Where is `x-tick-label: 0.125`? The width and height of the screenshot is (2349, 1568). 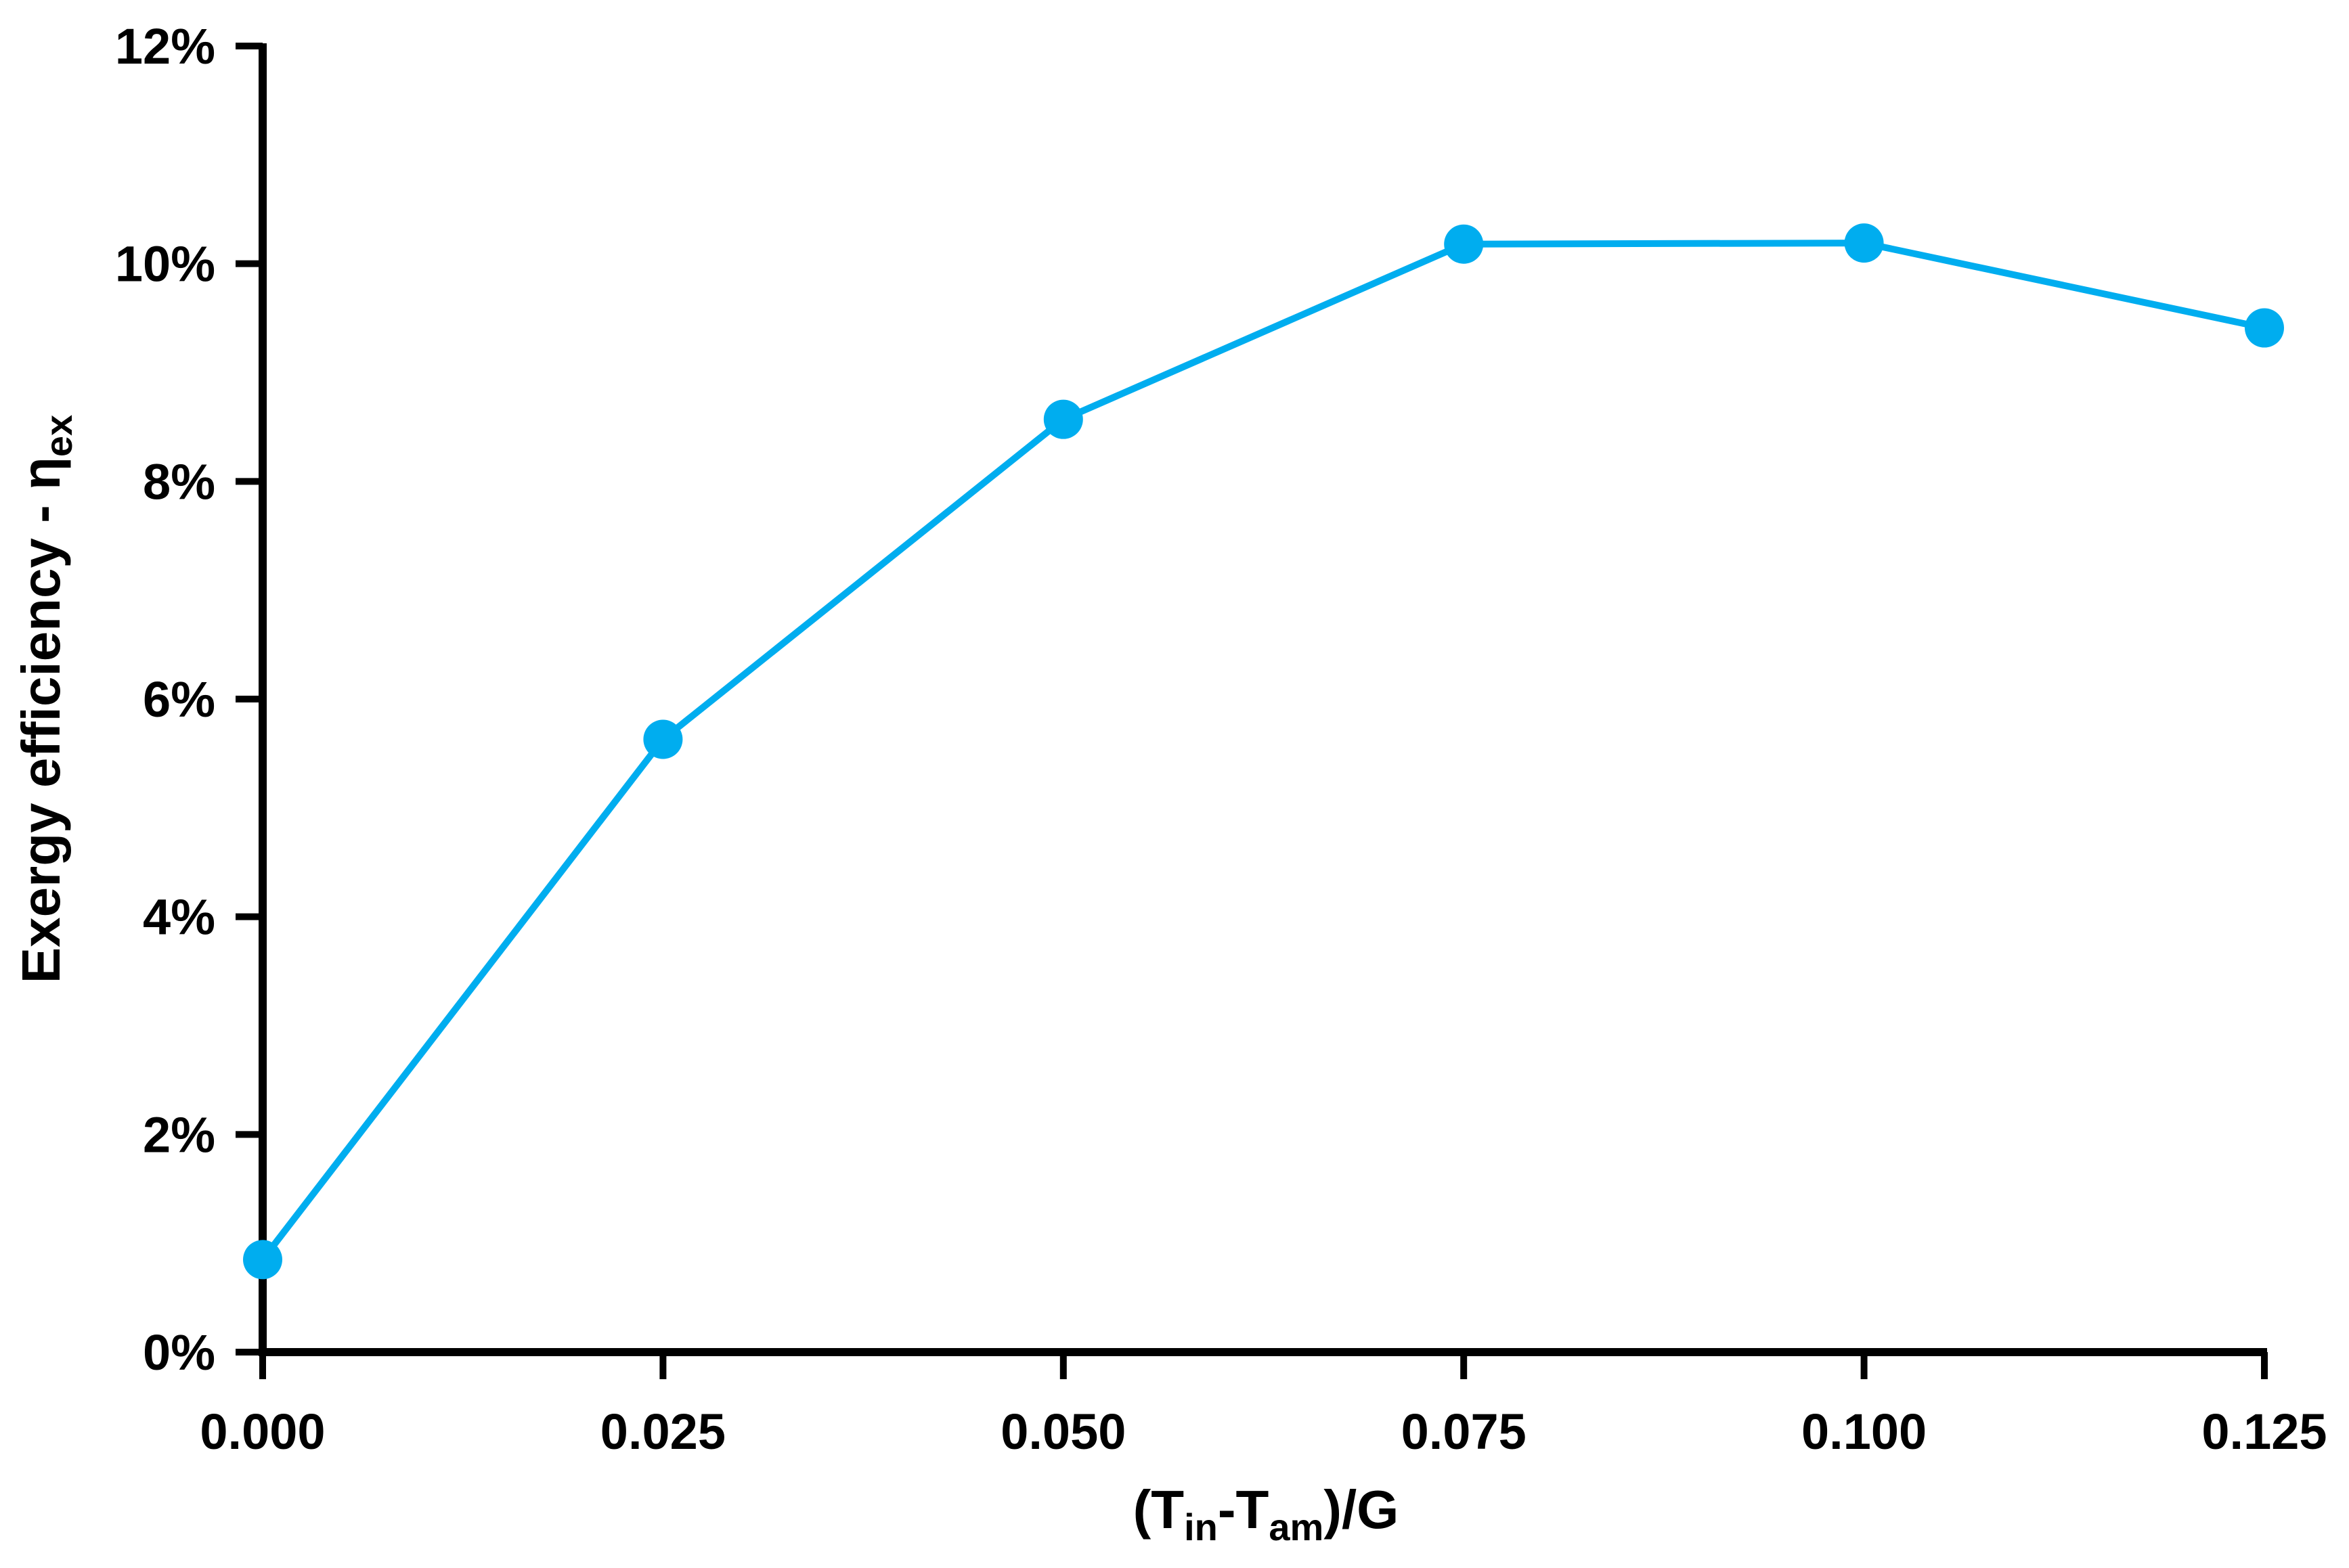
x-tick-label: 0.125 is located at coordinates (2264, 1432).